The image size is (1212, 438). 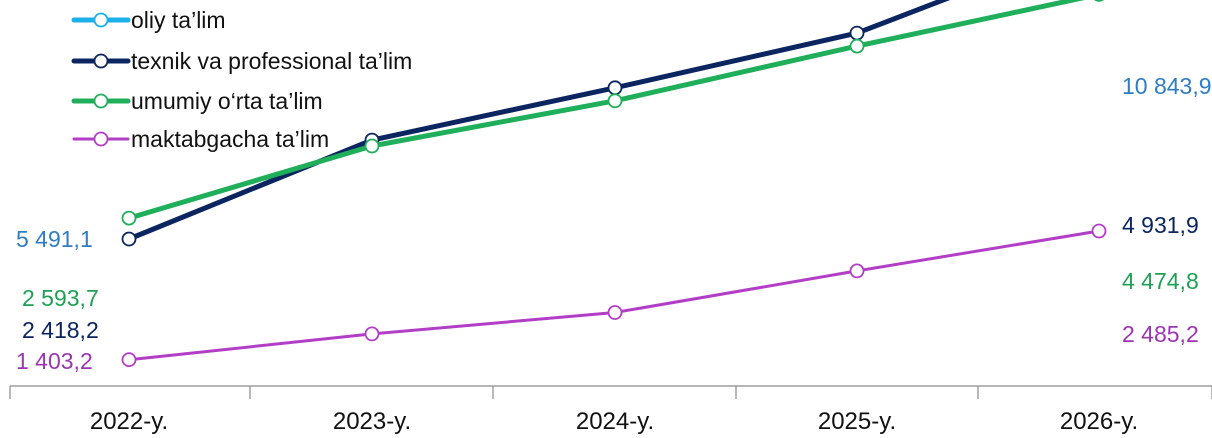 What do you see at coordinates (1167, 86) in the screenshot?
I see `data-label-end: 10 843,9` at bounding box center [1167, 86].